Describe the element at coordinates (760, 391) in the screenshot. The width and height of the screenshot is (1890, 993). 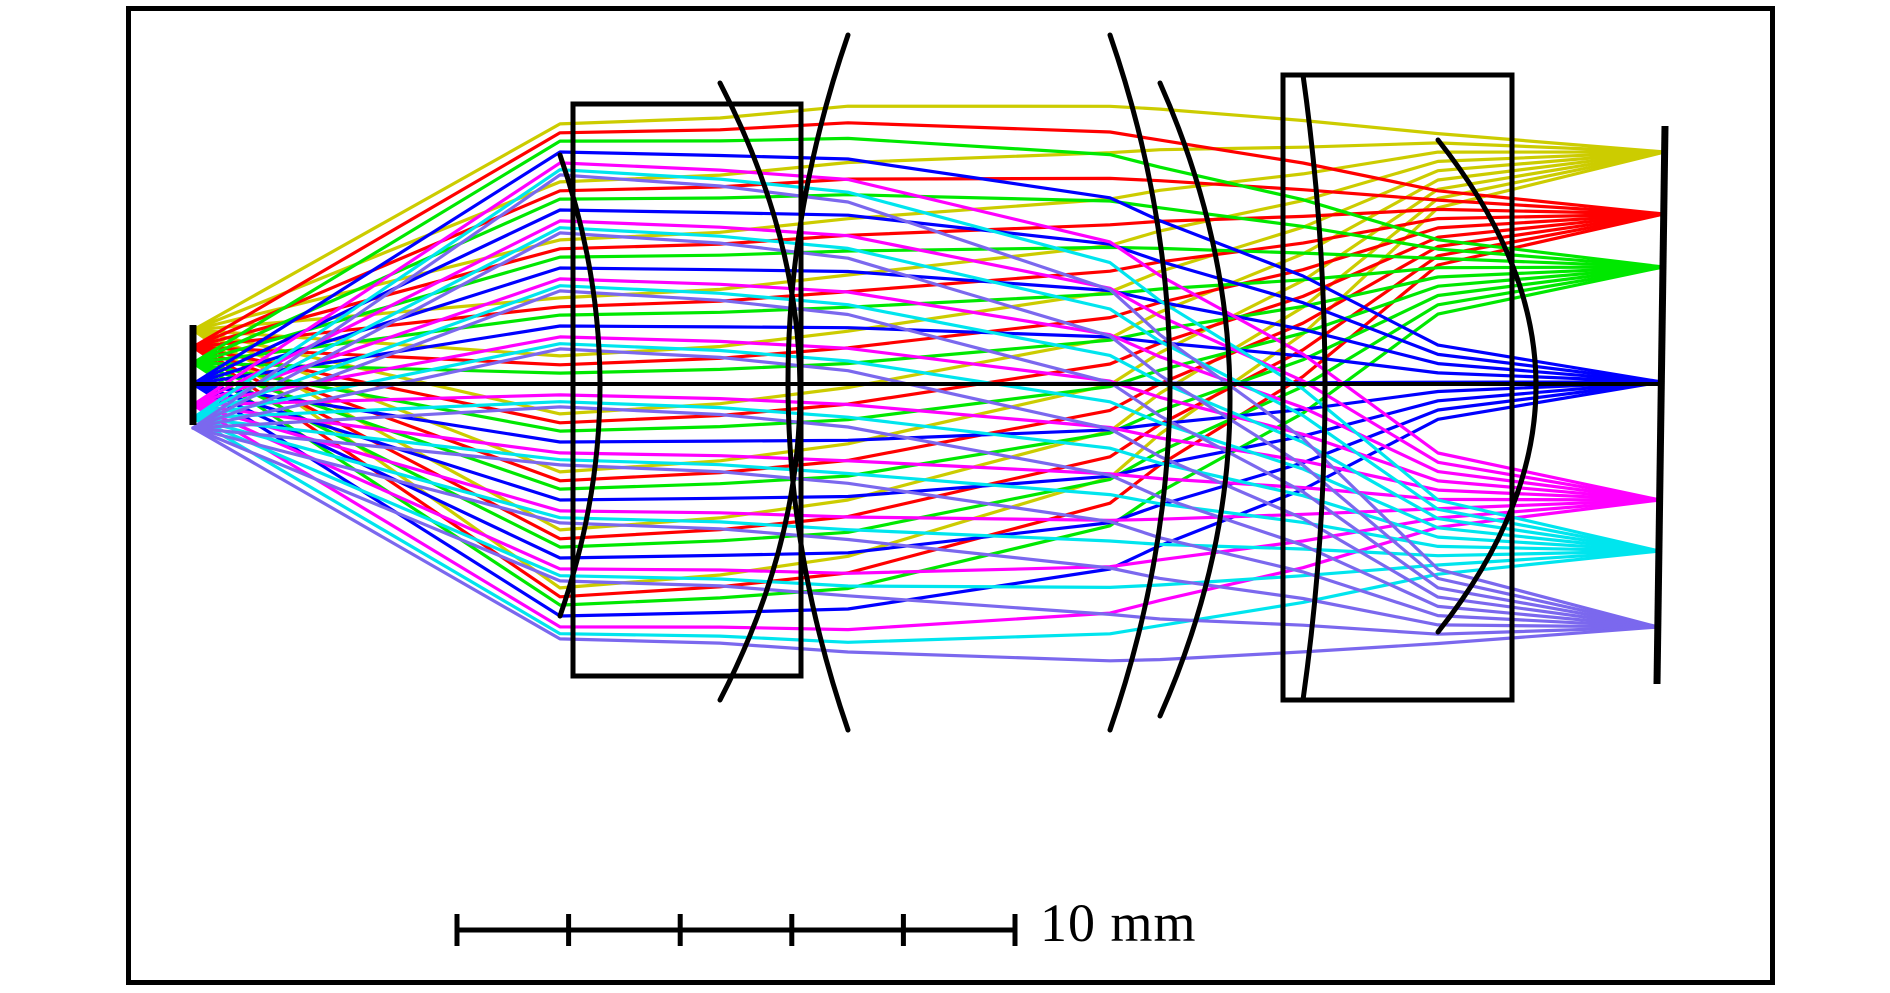
I see `element-1-rear-surface` at that location.